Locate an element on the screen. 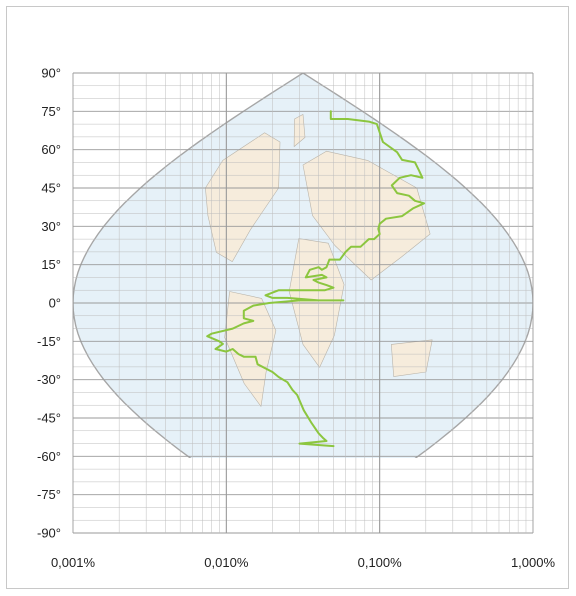 The image size is (576, 596). y-tick-label: -15° is located at coordinates (49, 341).